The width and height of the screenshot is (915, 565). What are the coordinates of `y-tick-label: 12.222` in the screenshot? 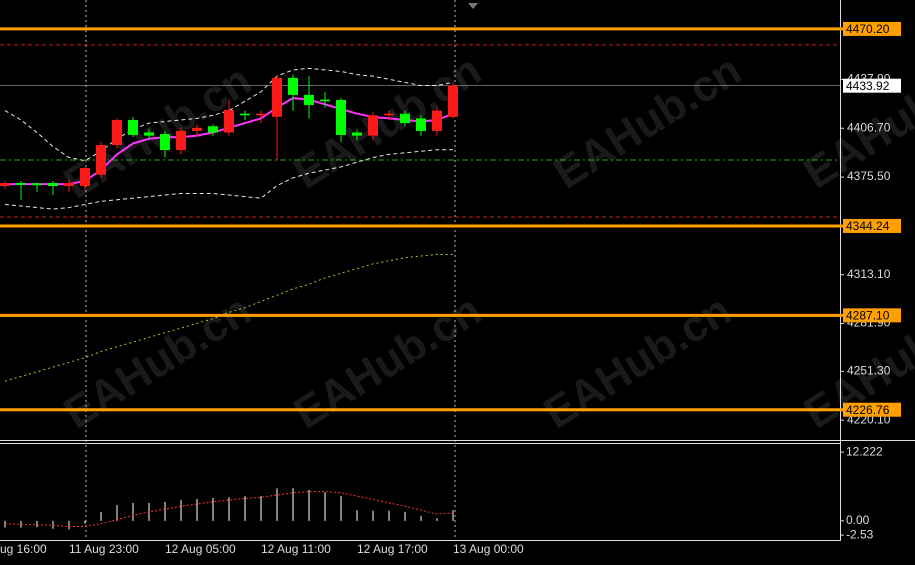 It's located at (864, 451).